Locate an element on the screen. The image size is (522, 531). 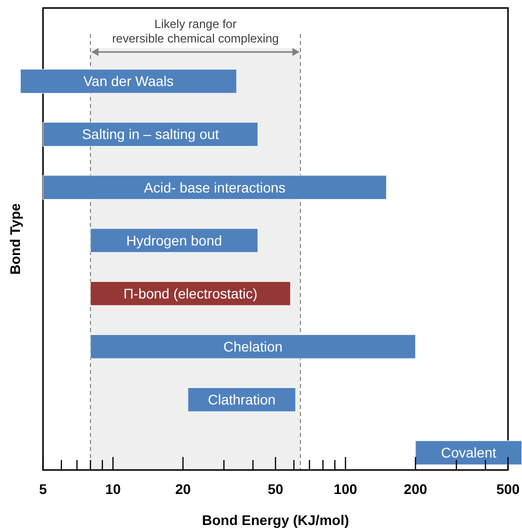
x-axis-title: Bond Energy (KJ/mol) is located at coordinates (276, 520).